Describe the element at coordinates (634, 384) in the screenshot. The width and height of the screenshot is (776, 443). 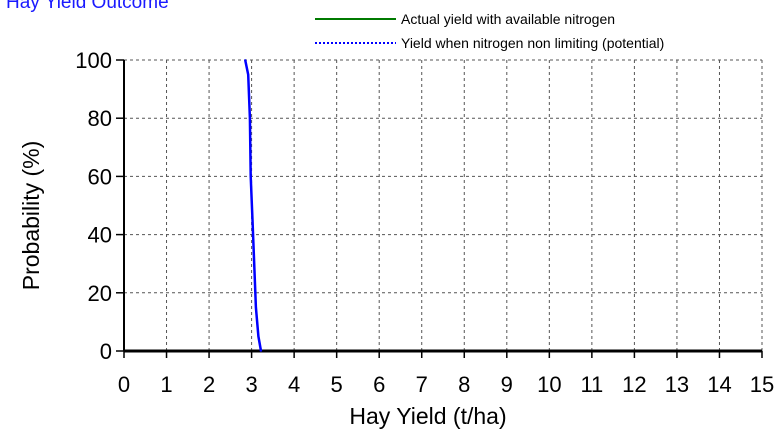
I see `x-tick-label: 12` at that location.